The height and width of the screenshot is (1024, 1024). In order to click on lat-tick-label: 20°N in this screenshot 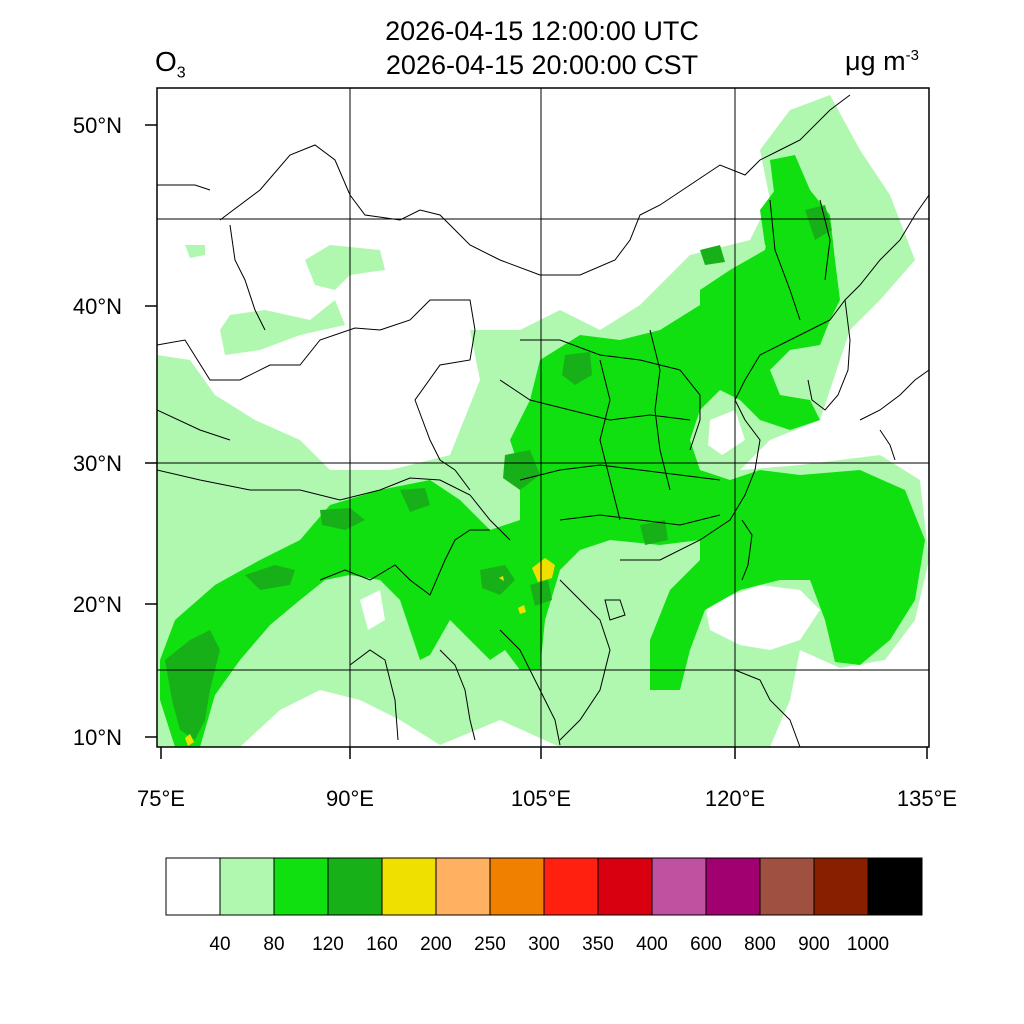, I will do `click(97, 604)`.